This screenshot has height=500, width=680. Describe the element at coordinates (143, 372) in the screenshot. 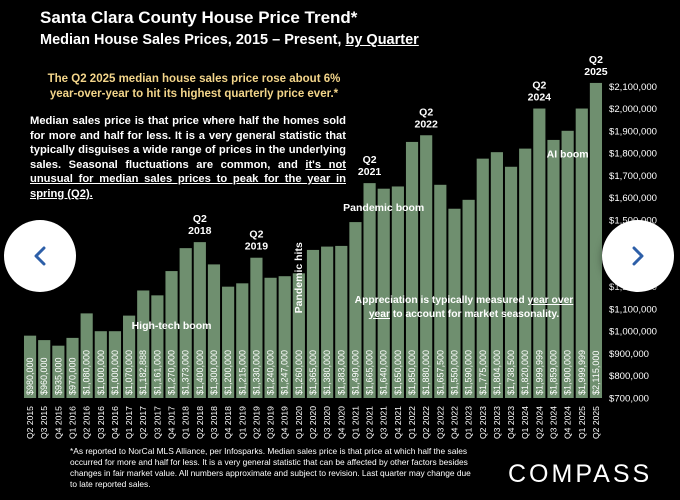

I see `value-label: $1,182,888` at that location.